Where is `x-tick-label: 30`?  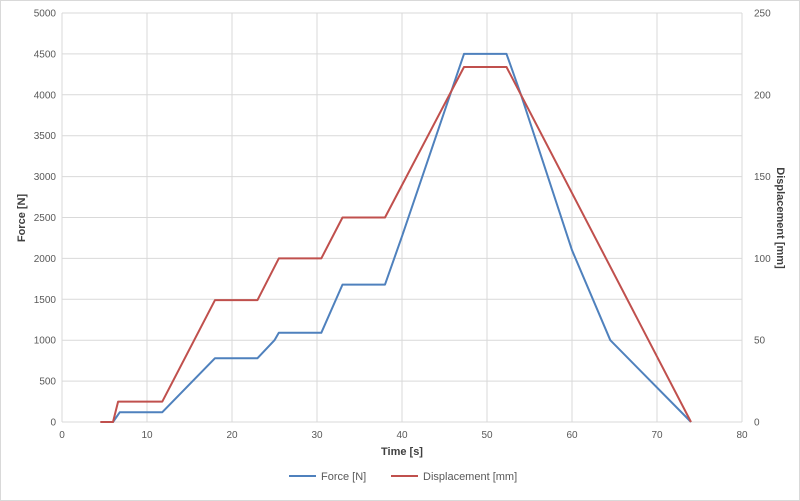
x-tick-label: 30 is located at coordinates (317, 435).